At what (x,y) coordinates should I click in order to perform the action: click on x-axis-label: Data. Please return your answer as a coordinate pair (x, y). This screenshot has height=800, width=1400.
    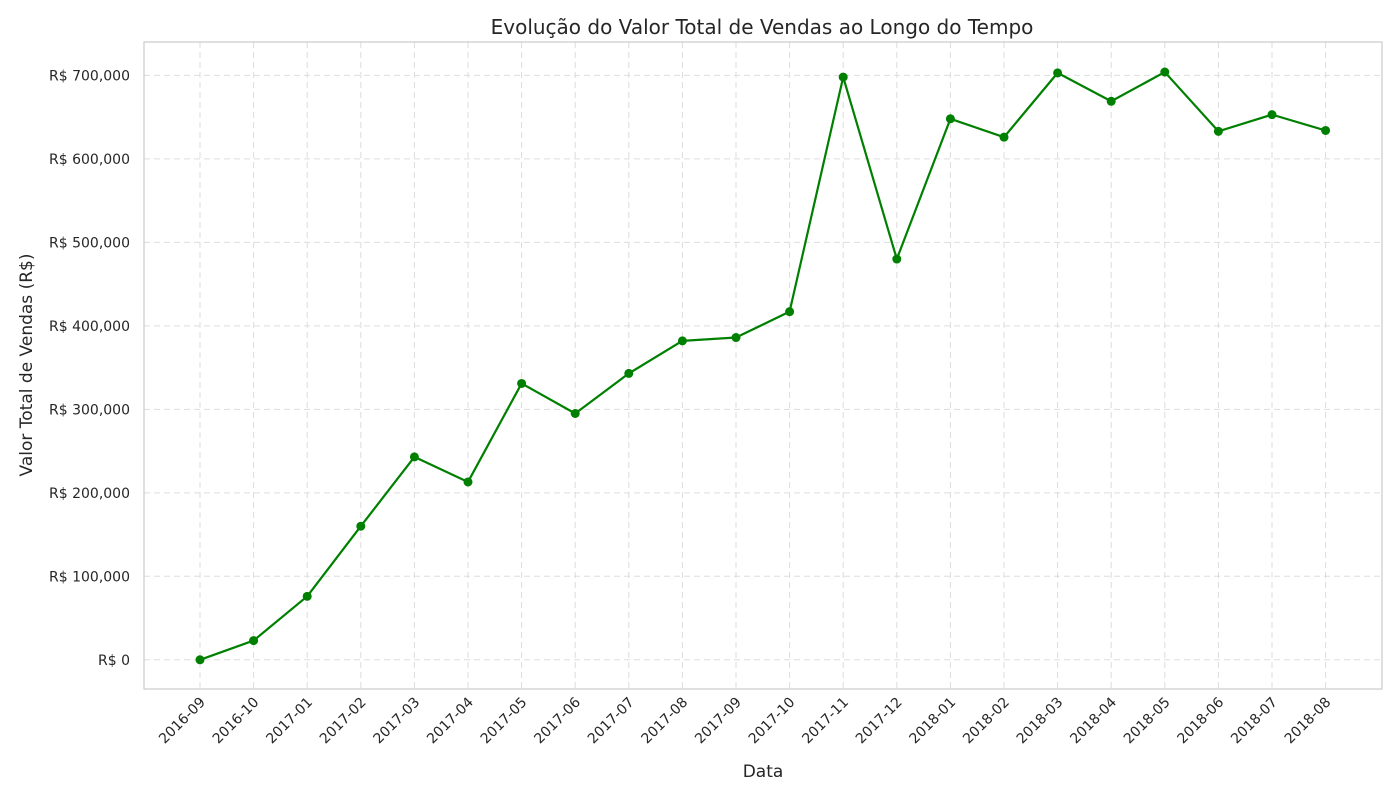
    Looking at the image, I should click on (763, 772).